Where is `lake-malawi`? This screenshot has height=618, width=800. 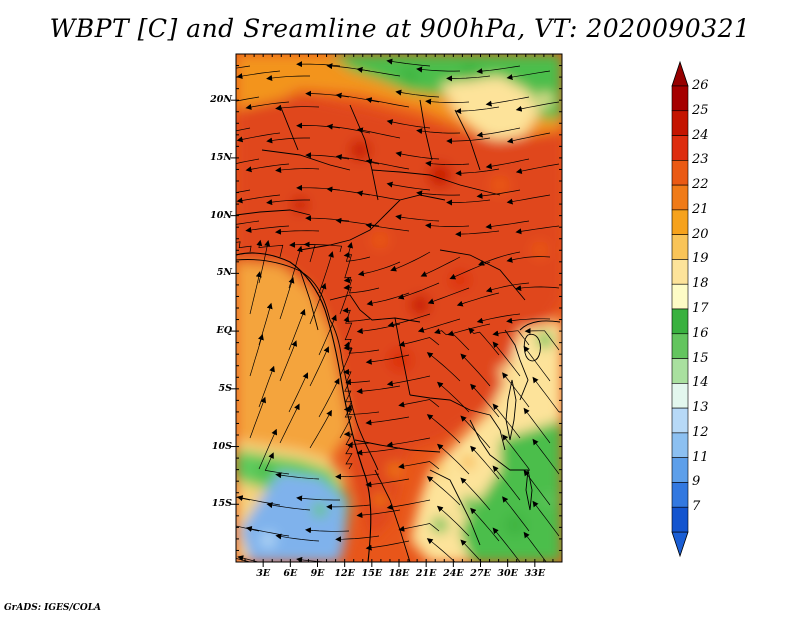 lake-malawi is located at coordinates (529, 490).